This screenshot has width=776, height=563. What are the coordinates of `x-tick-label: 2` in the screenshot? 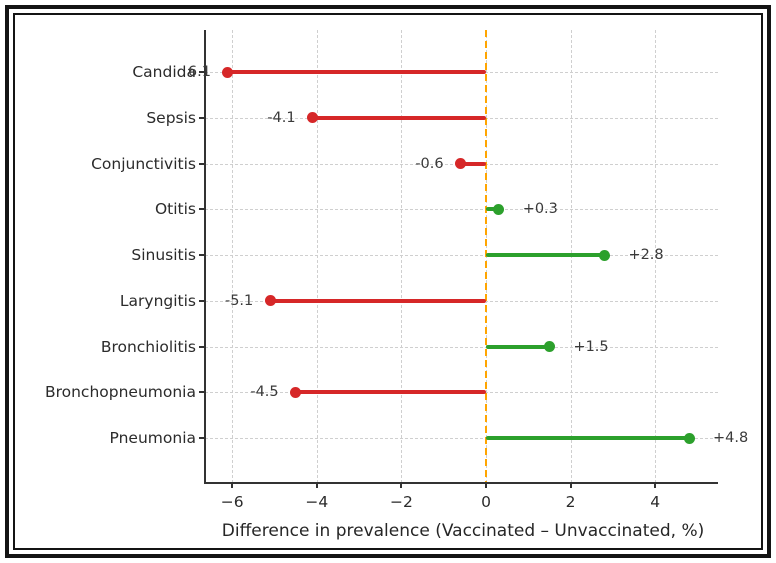 It's located at (570, 502).